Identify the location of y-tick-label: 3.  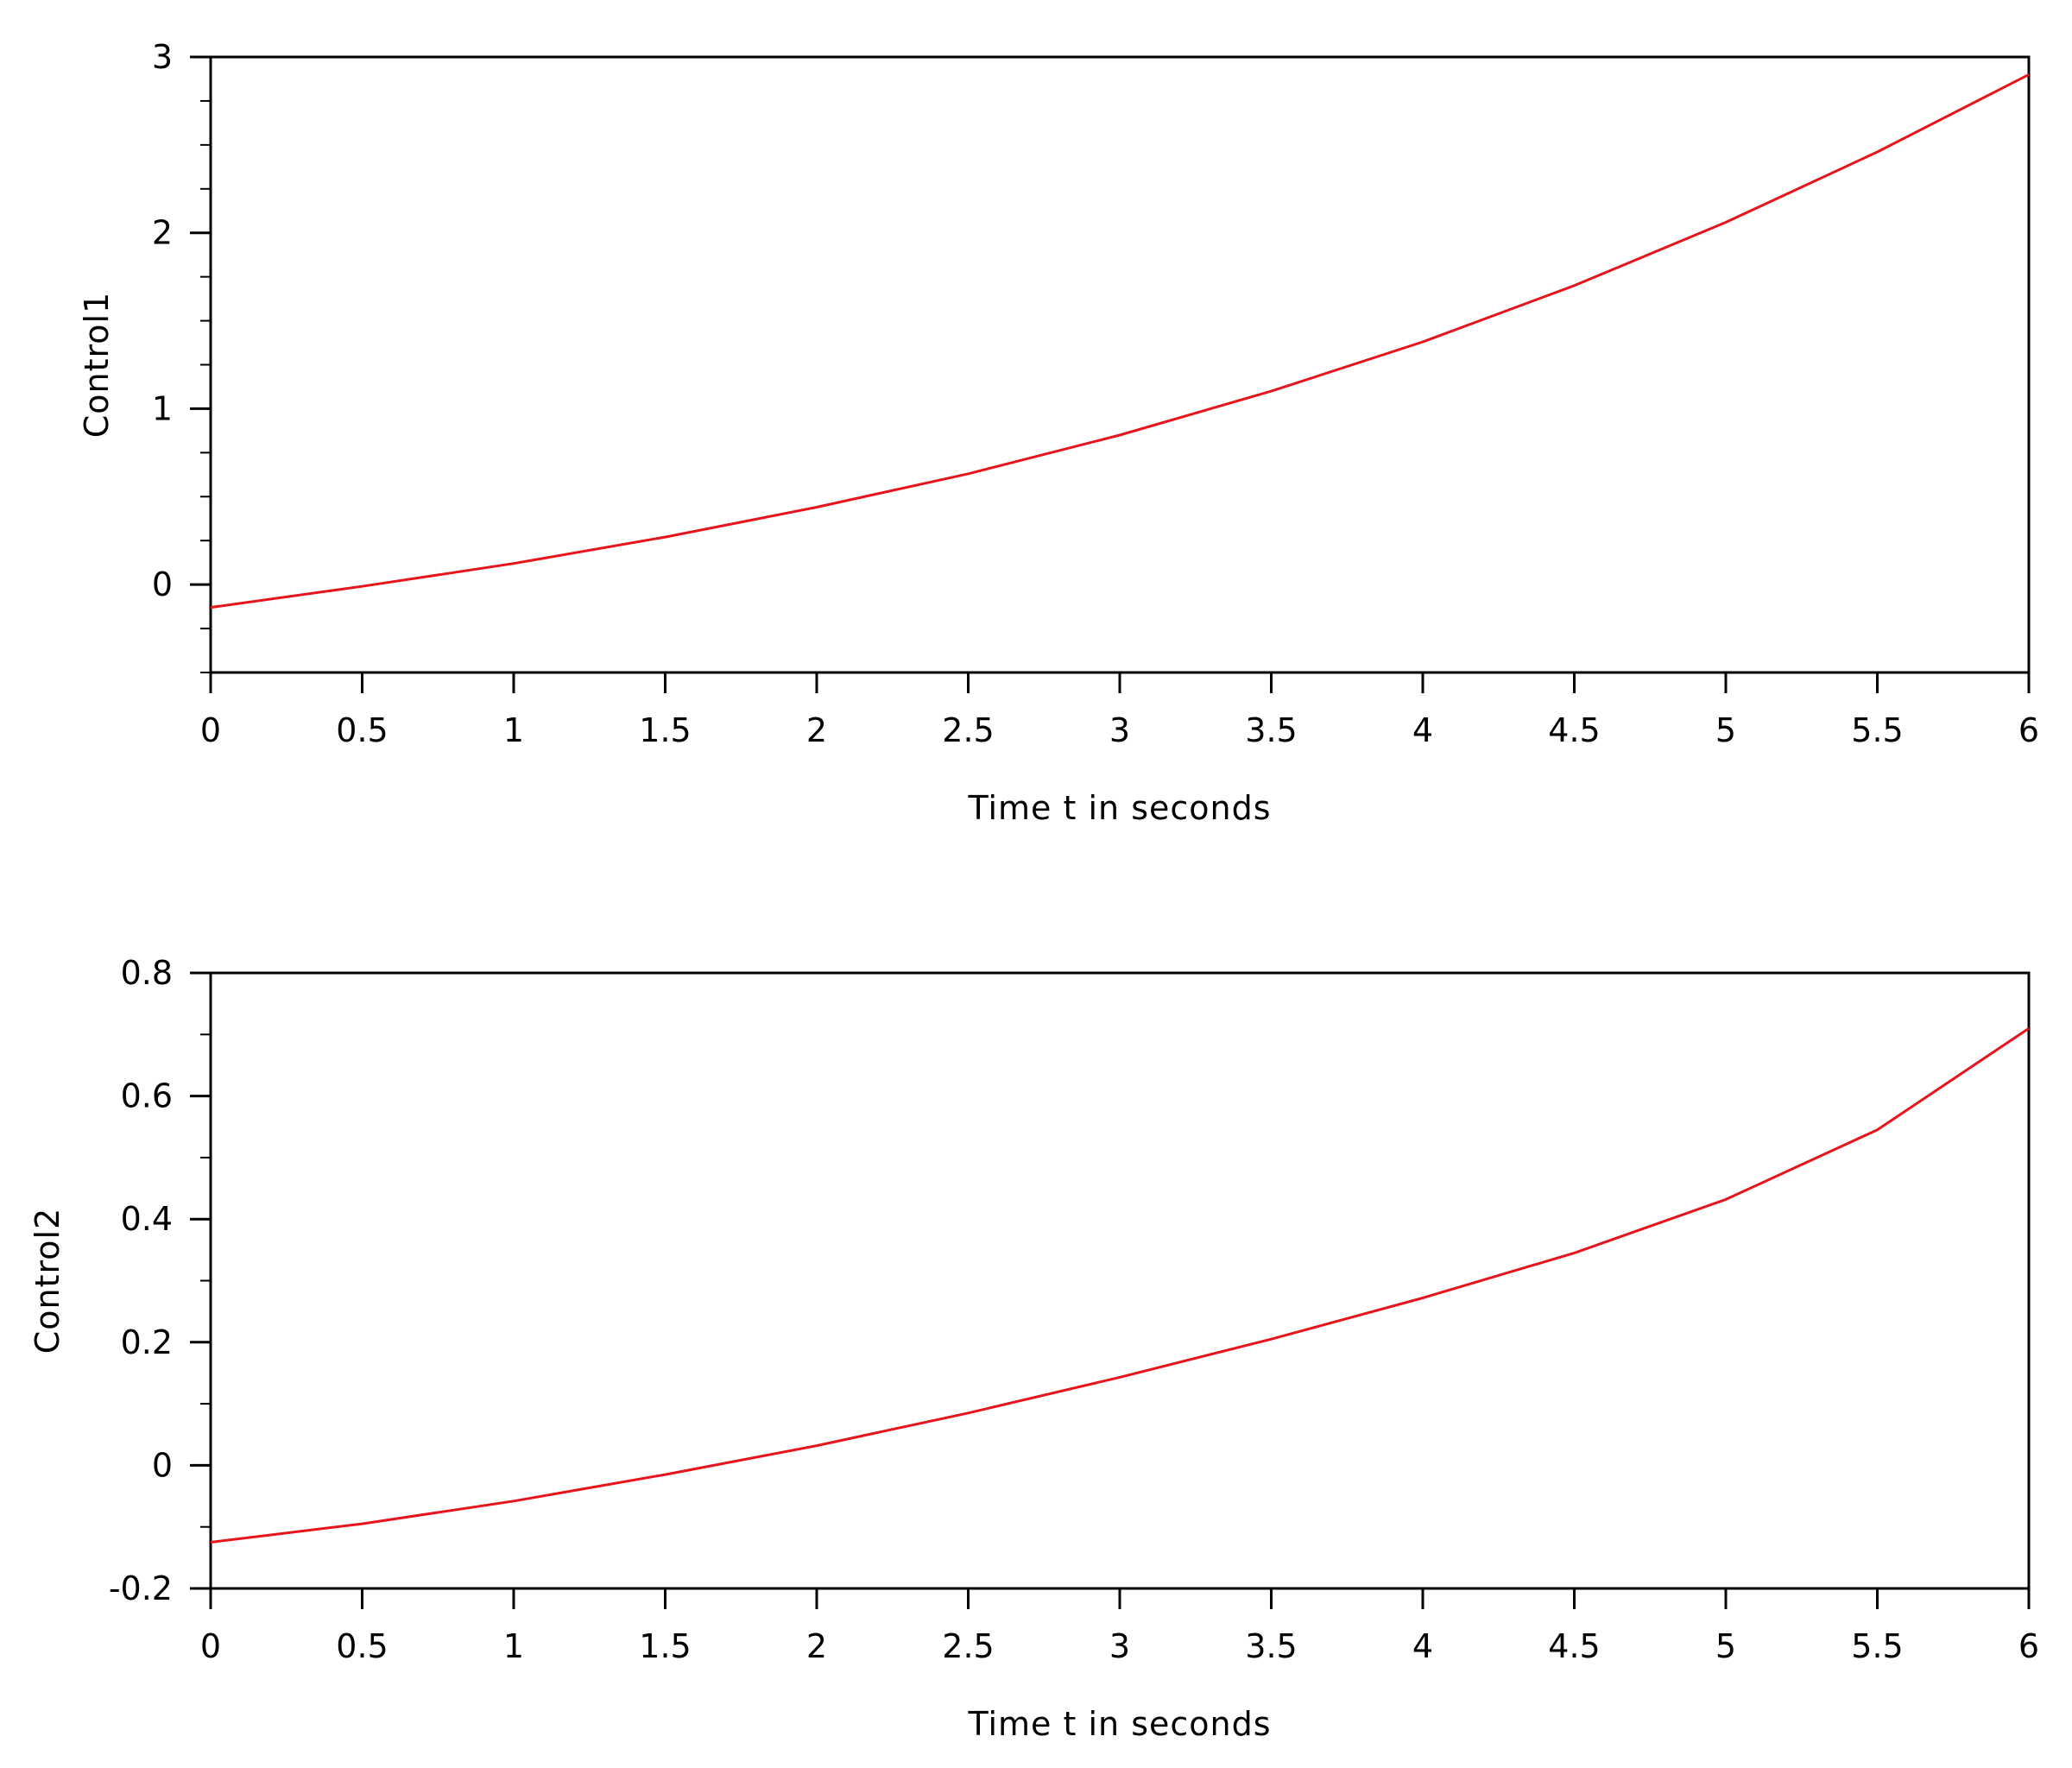
(162, 57).